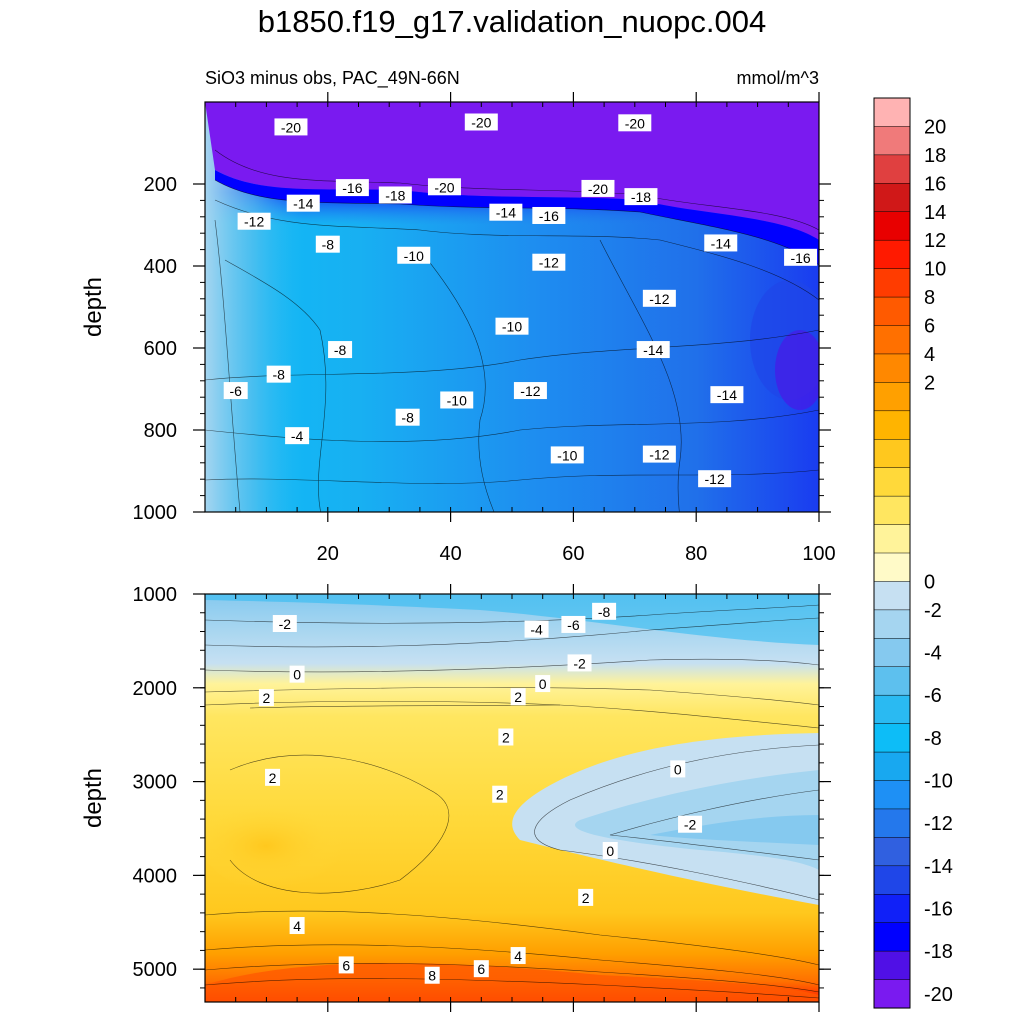 This screenshot has width=1024, height=1024. I want to click on colorbar-label: -14, so click(938, 867).